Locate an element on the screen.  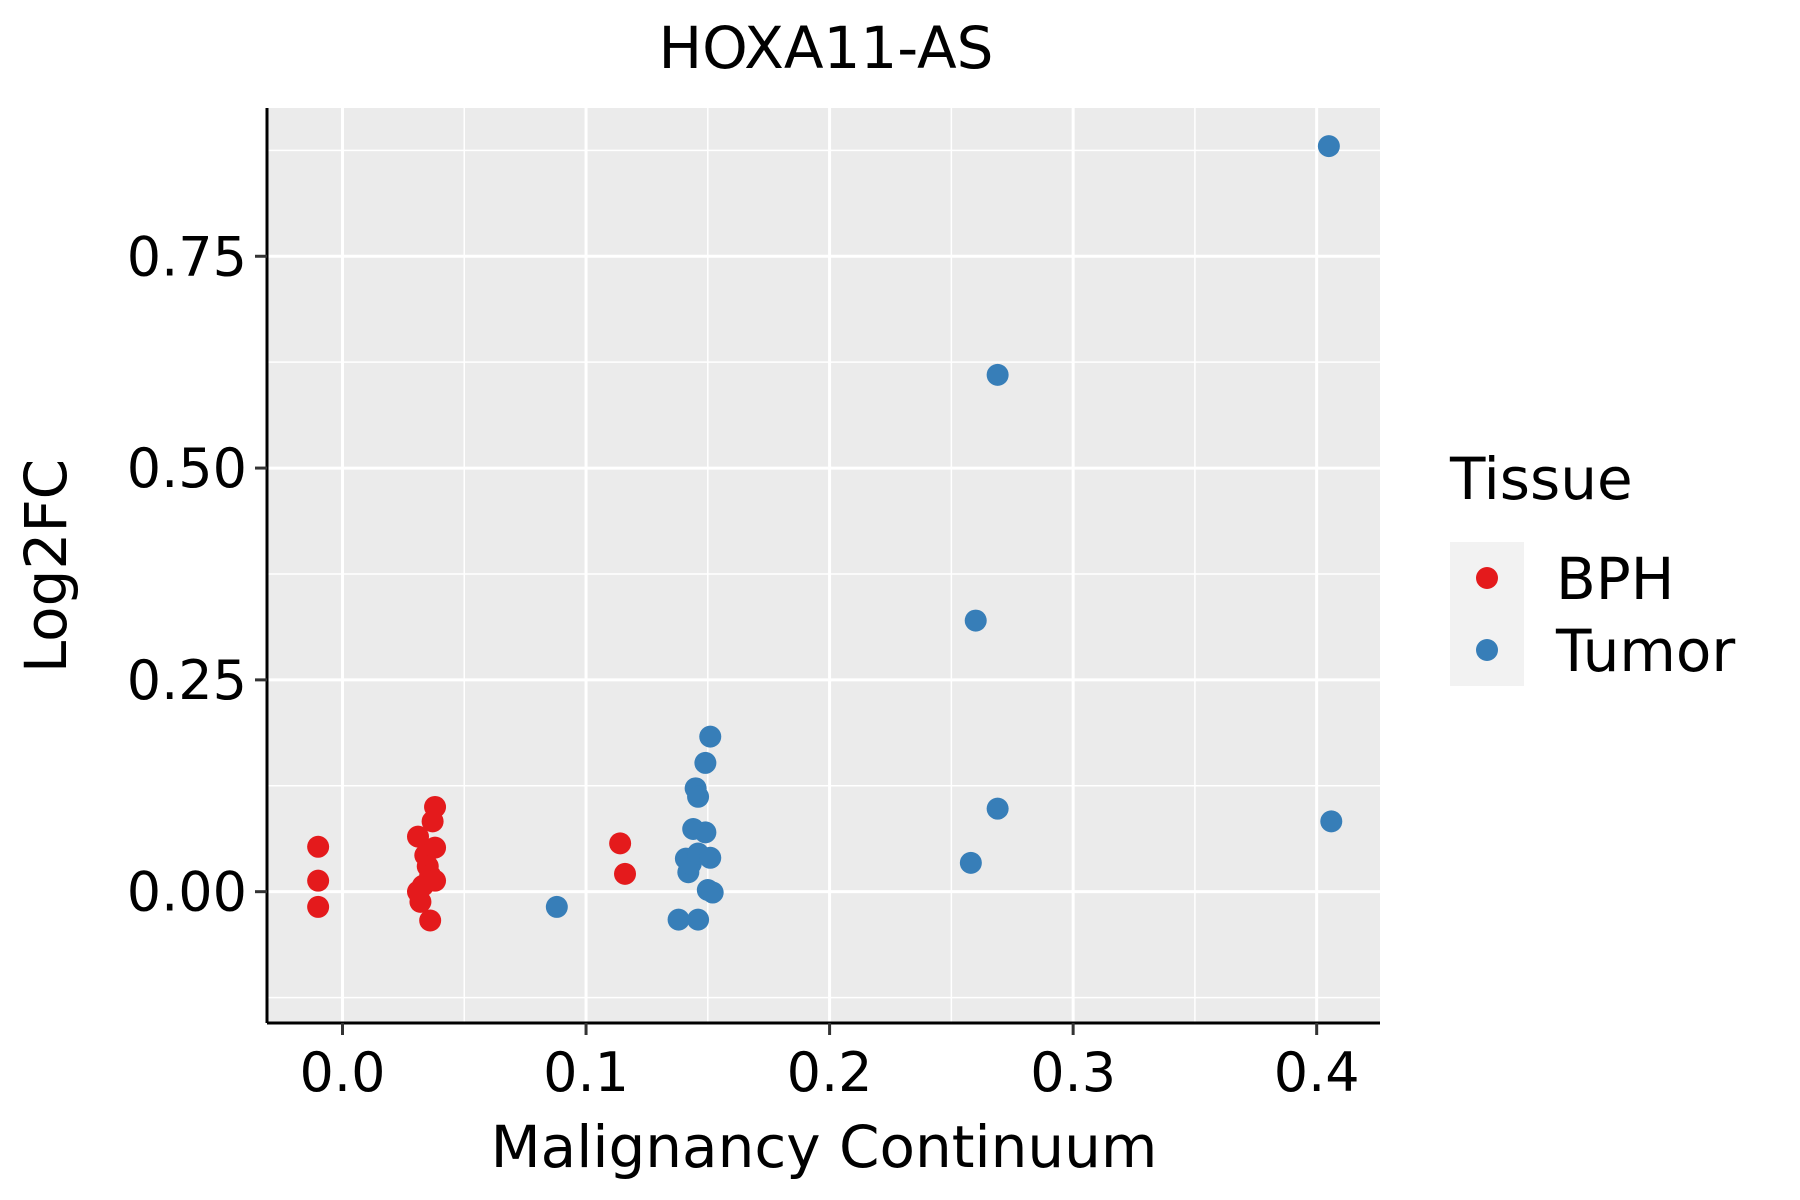
legend-label-tumor: Tumor is located at coordinates (1645, 651).